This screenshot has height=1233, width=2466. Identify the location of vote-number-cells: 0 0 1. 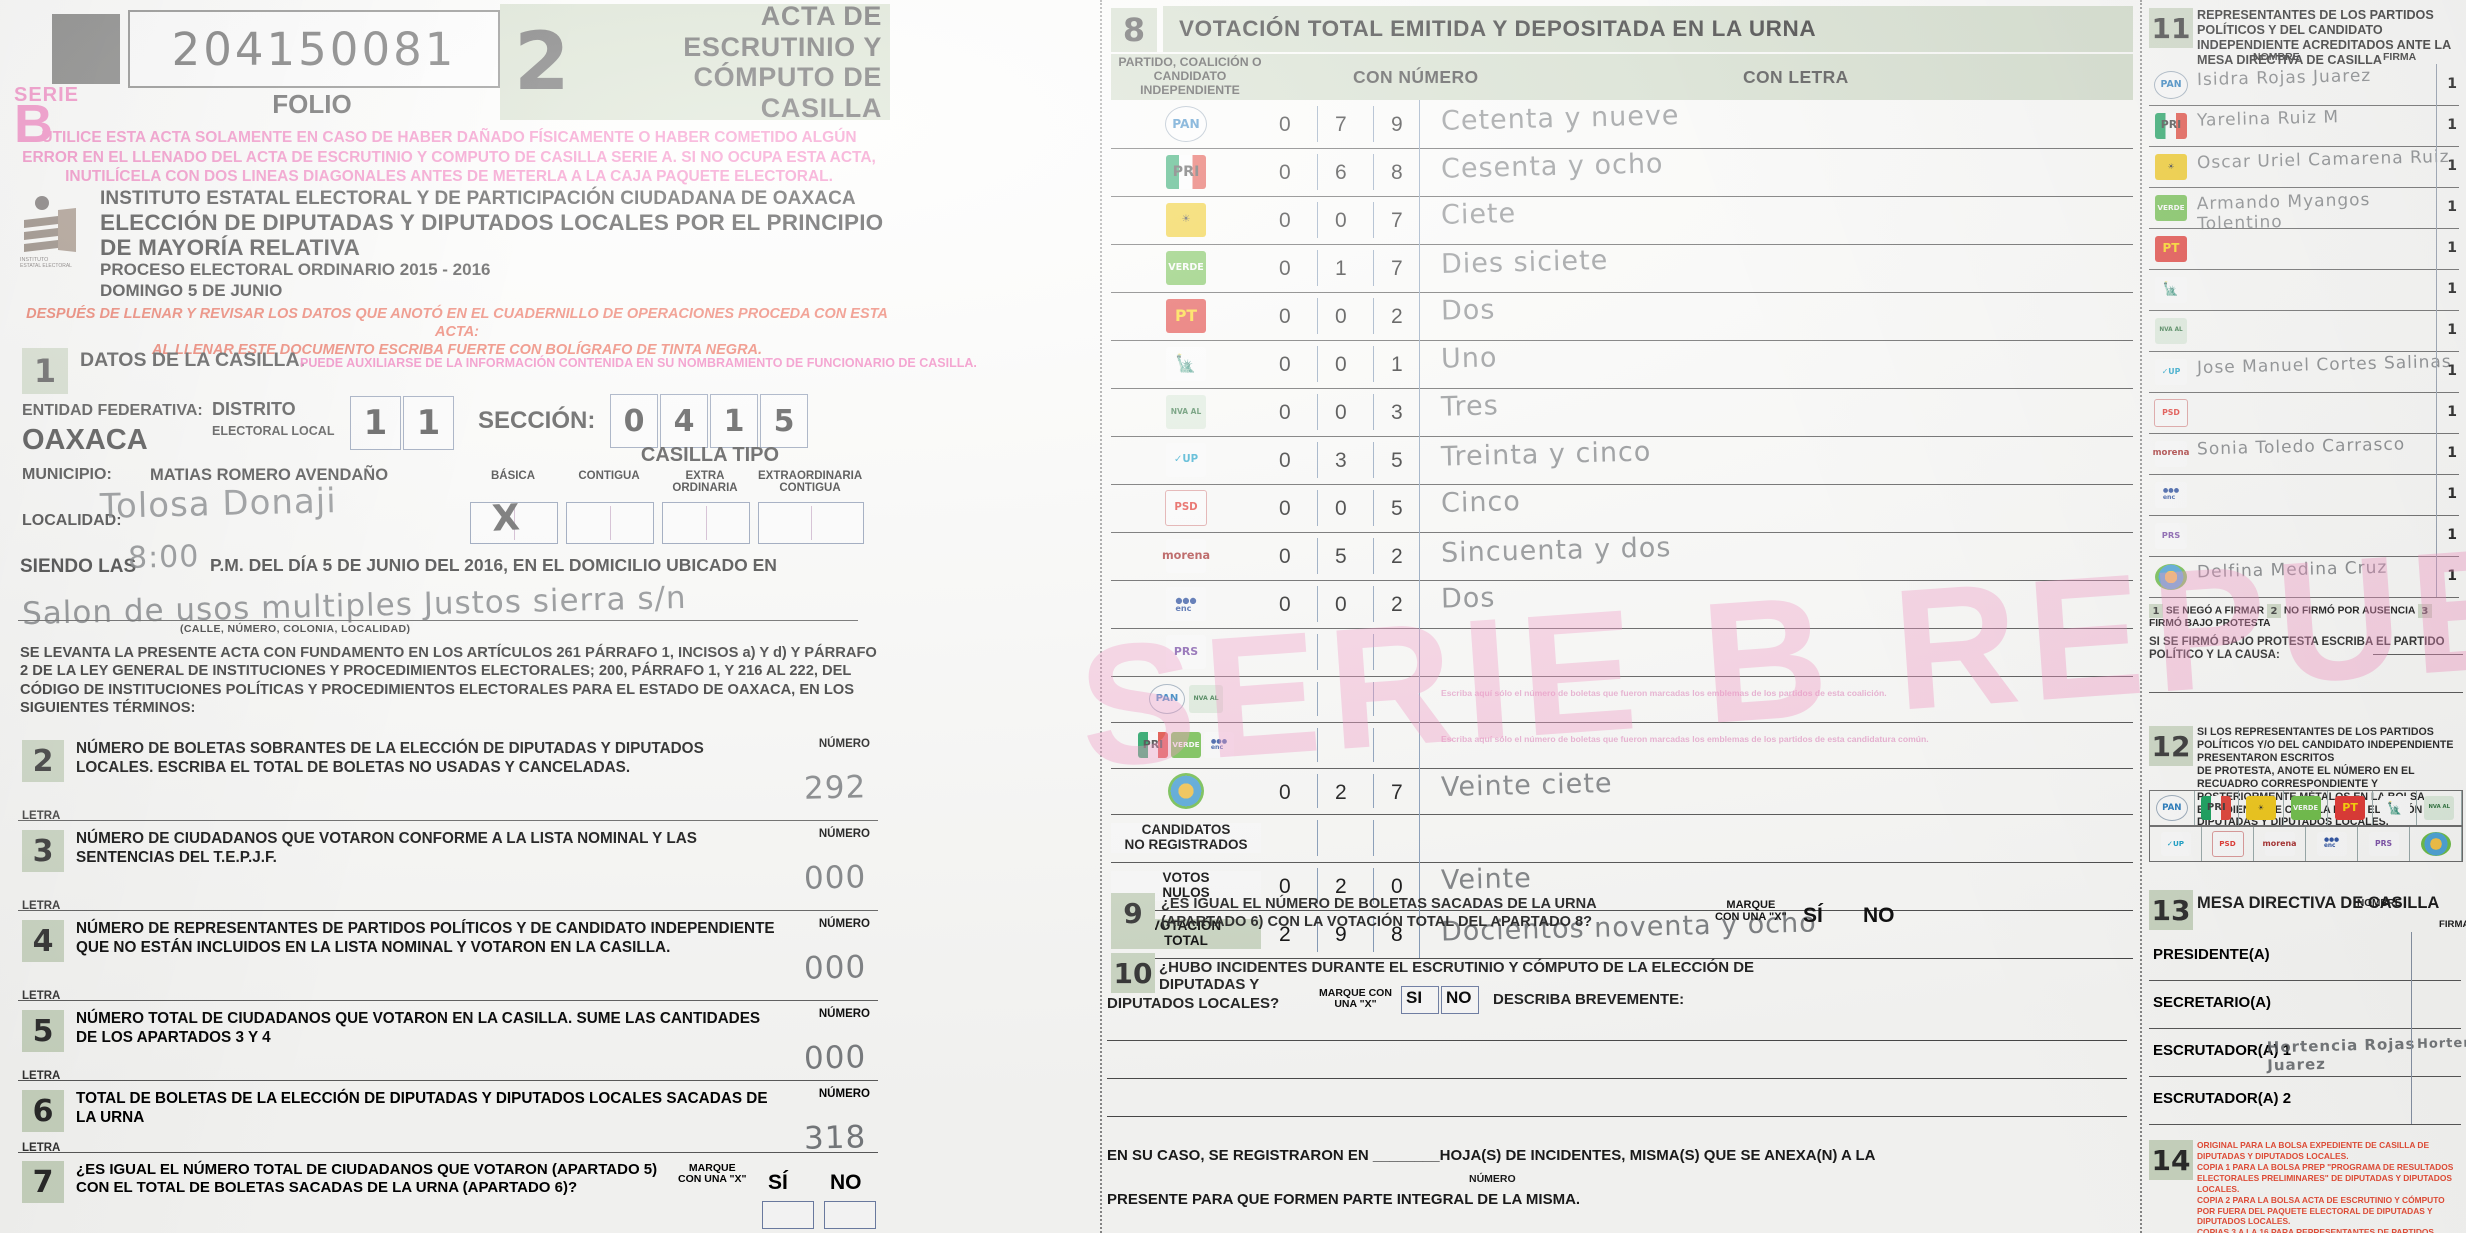
(1346, 364).